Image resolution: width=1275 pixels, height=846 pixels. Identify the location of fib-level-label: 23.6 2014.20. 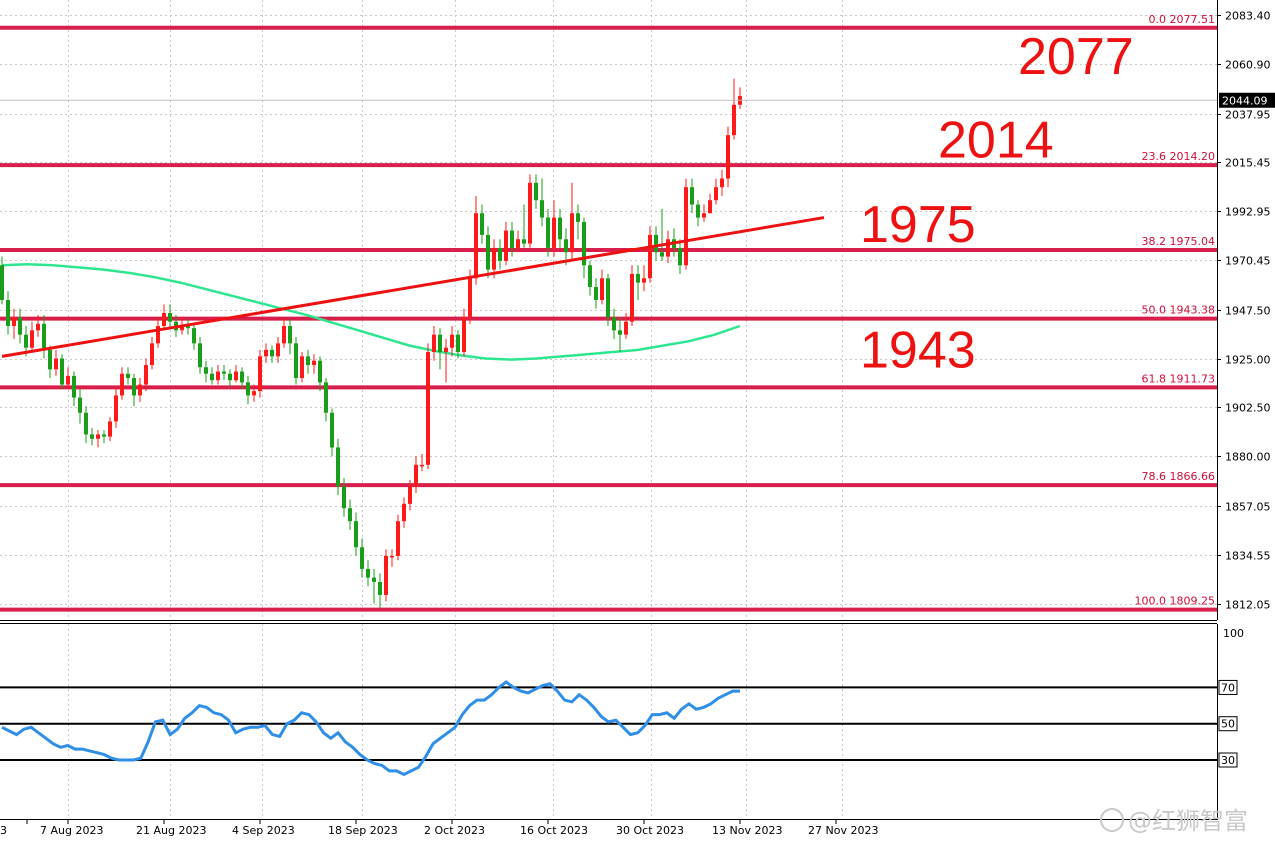
(1178, 156).